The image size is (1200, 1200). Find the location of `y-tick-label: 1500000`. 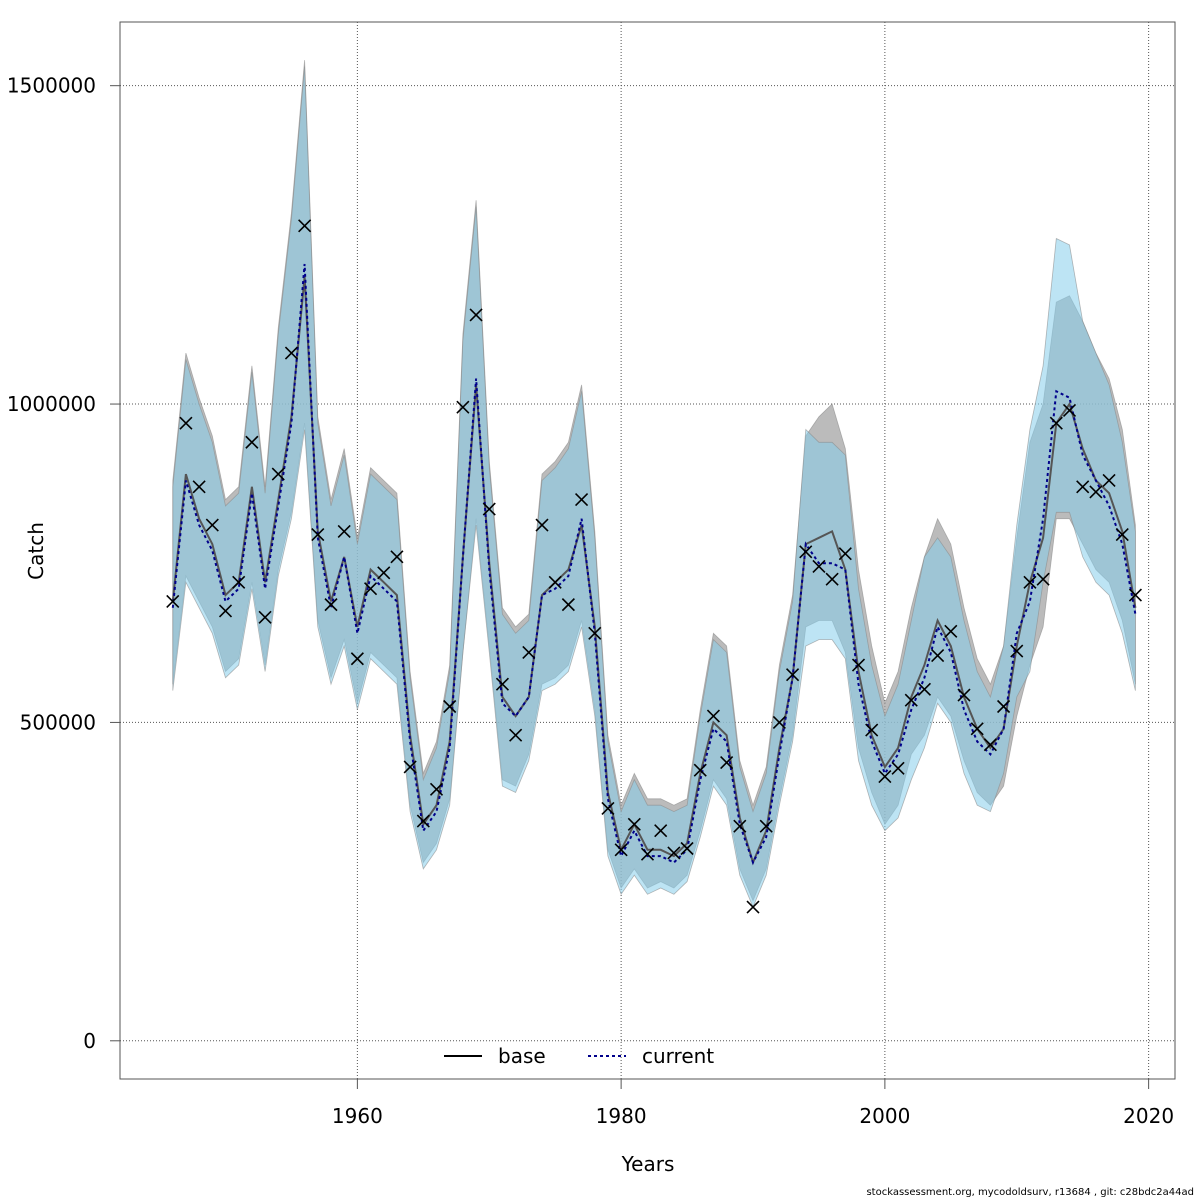

y-tick-label: 1500000 is located at coordinates (51, 86).